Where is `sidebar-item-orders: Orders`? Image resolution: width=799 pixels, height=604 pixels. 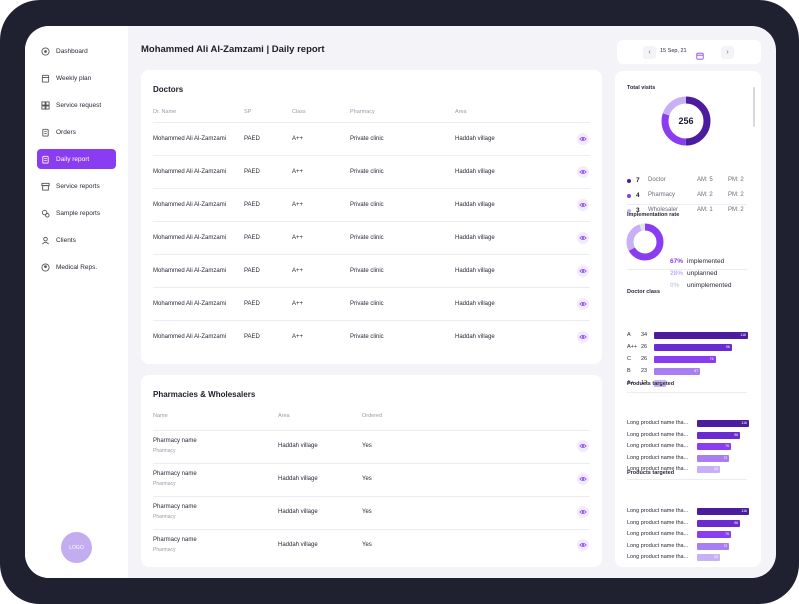
sidebar-item-orders: Orders is located at coordinates (76, 132).